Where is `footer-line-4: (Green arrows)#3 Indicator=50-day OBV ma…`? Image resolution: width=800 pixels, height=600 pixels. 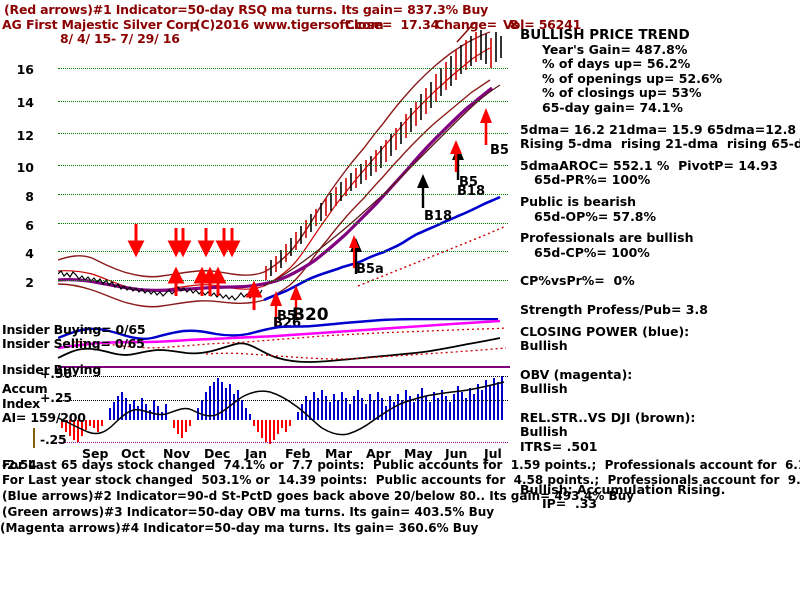
footer-line-4: (Green arrows)#3 Indicator=50-day OBV ma… is located at coordinates (248, 512).